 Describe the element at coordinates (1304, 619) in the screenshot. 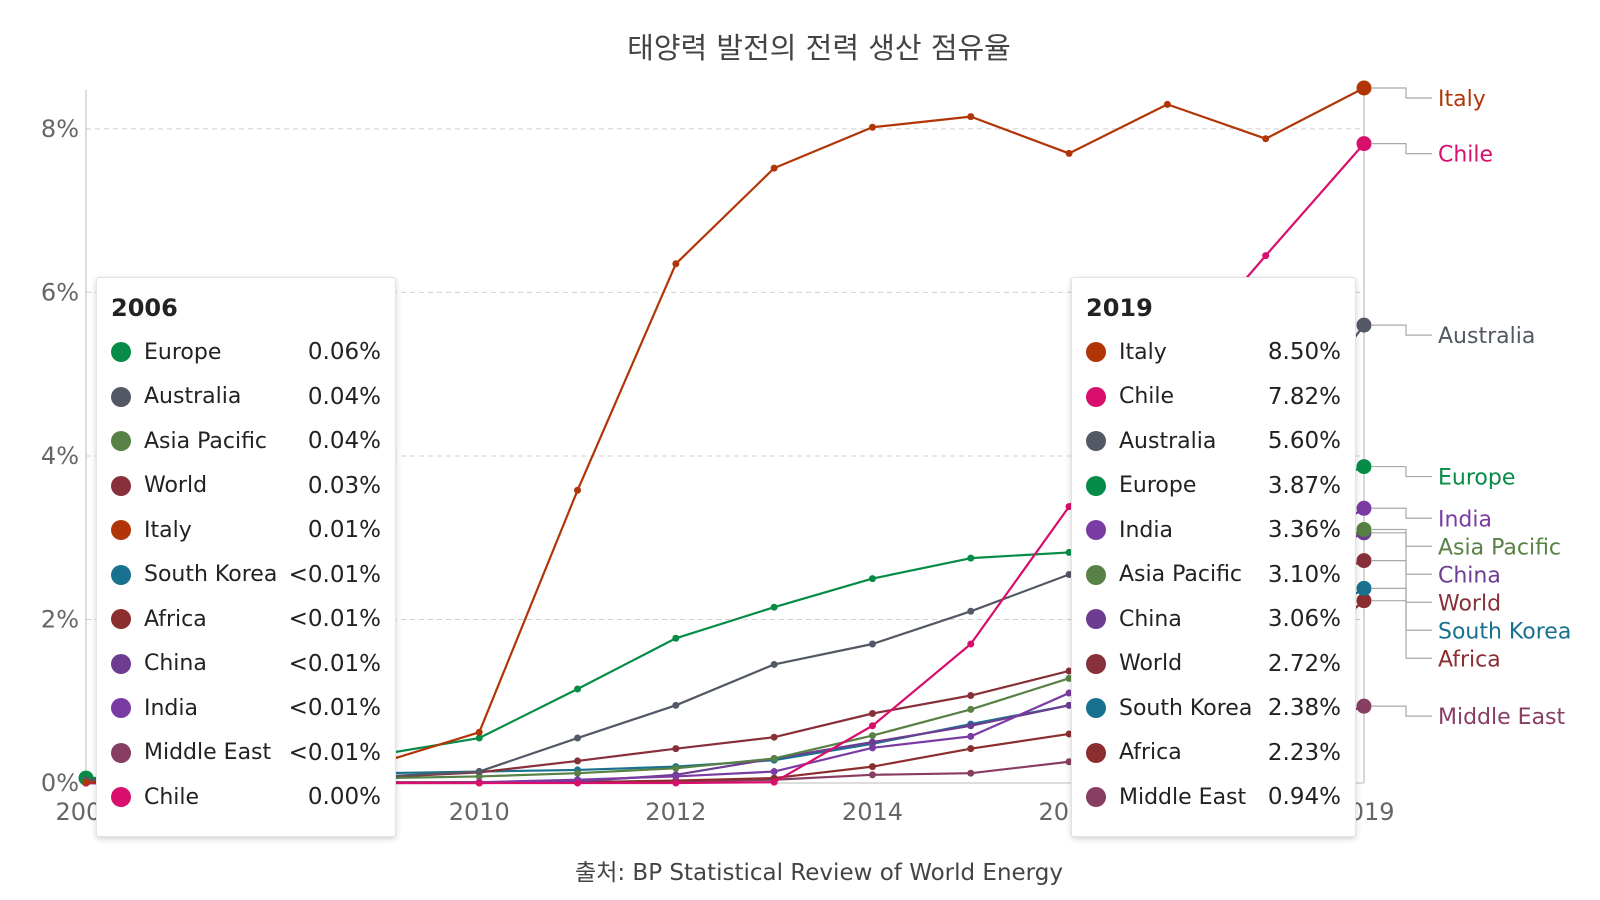

I see `tooltip-series-value: 3.06%` at that location.